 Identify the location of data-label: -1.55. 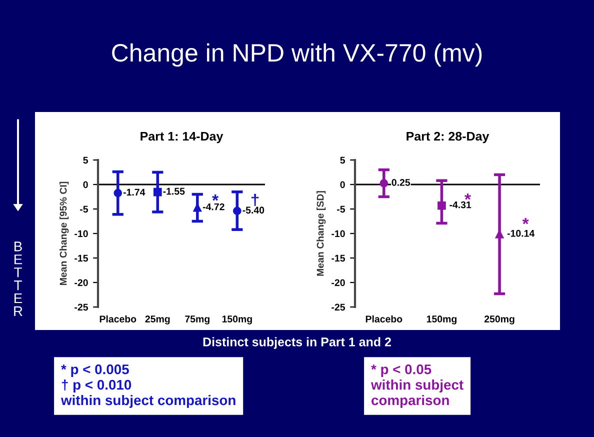
(174, 191).